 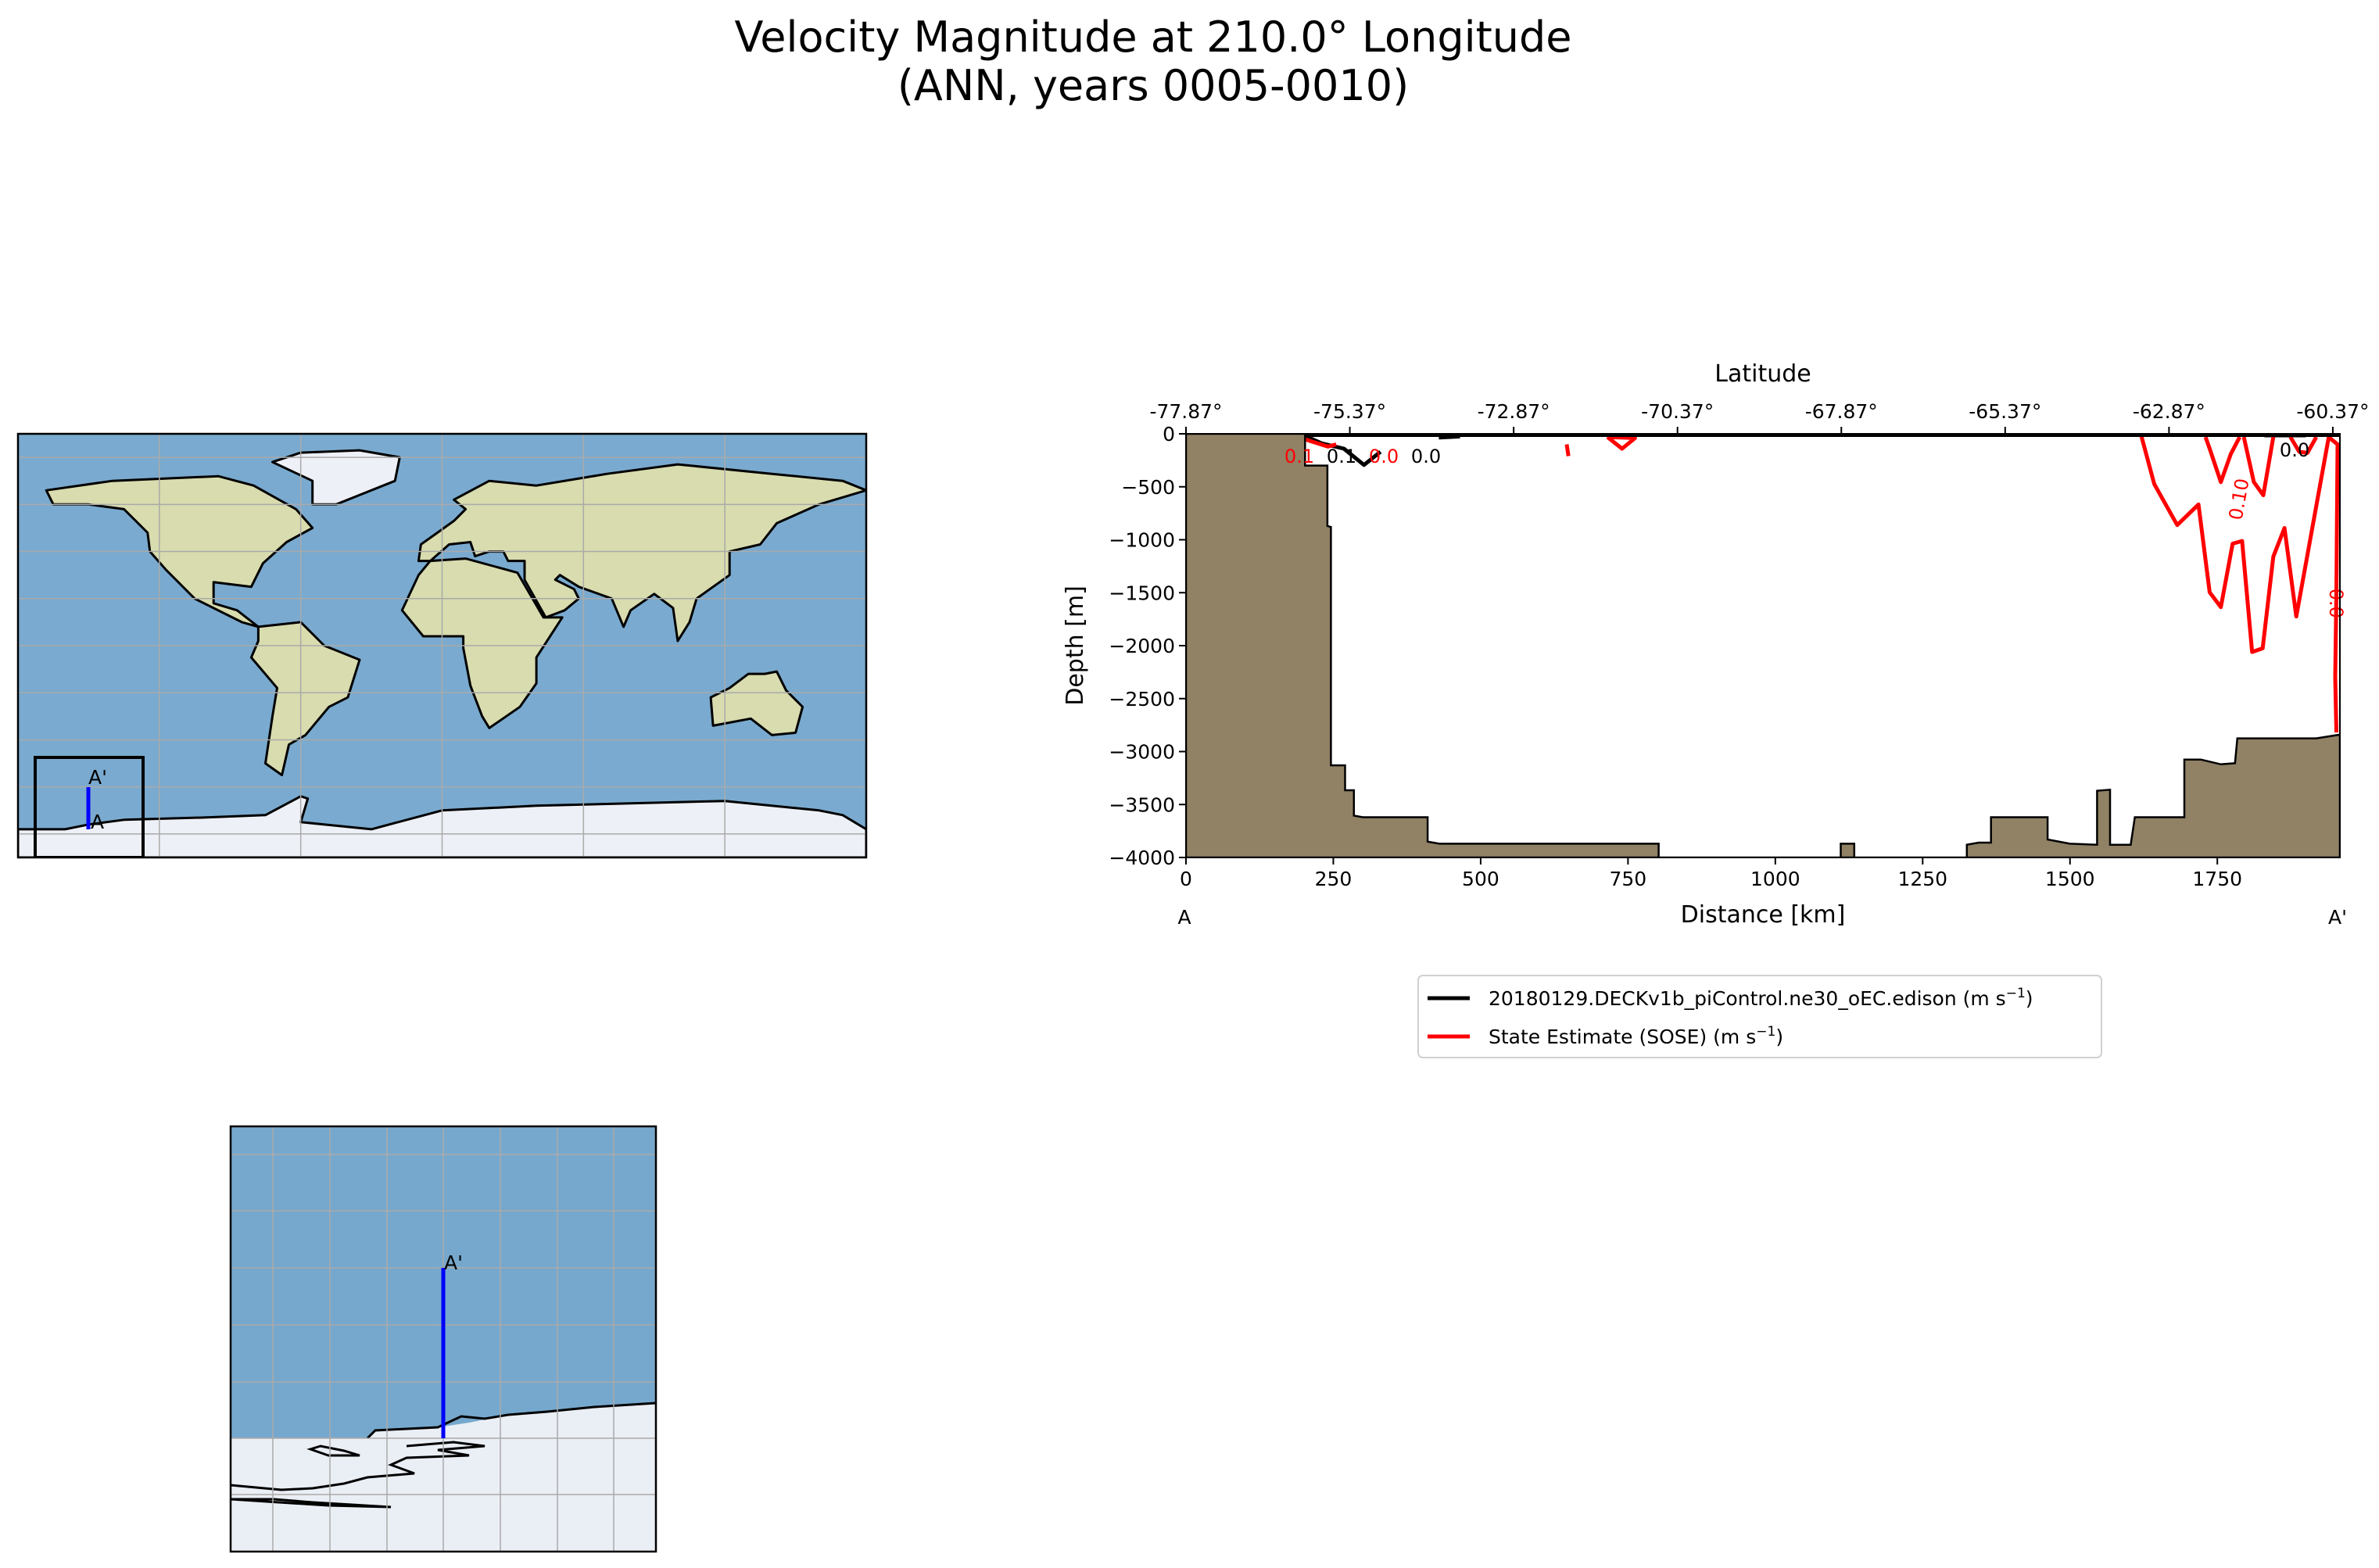 I want to click on inset-map-frame, so click(x=443, y=1339).